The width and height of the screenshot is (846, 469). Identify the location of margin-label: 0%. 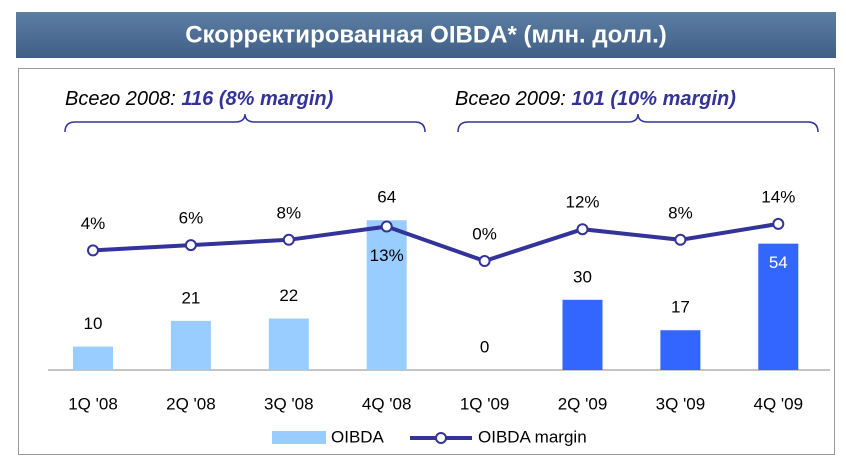
(484, 233).